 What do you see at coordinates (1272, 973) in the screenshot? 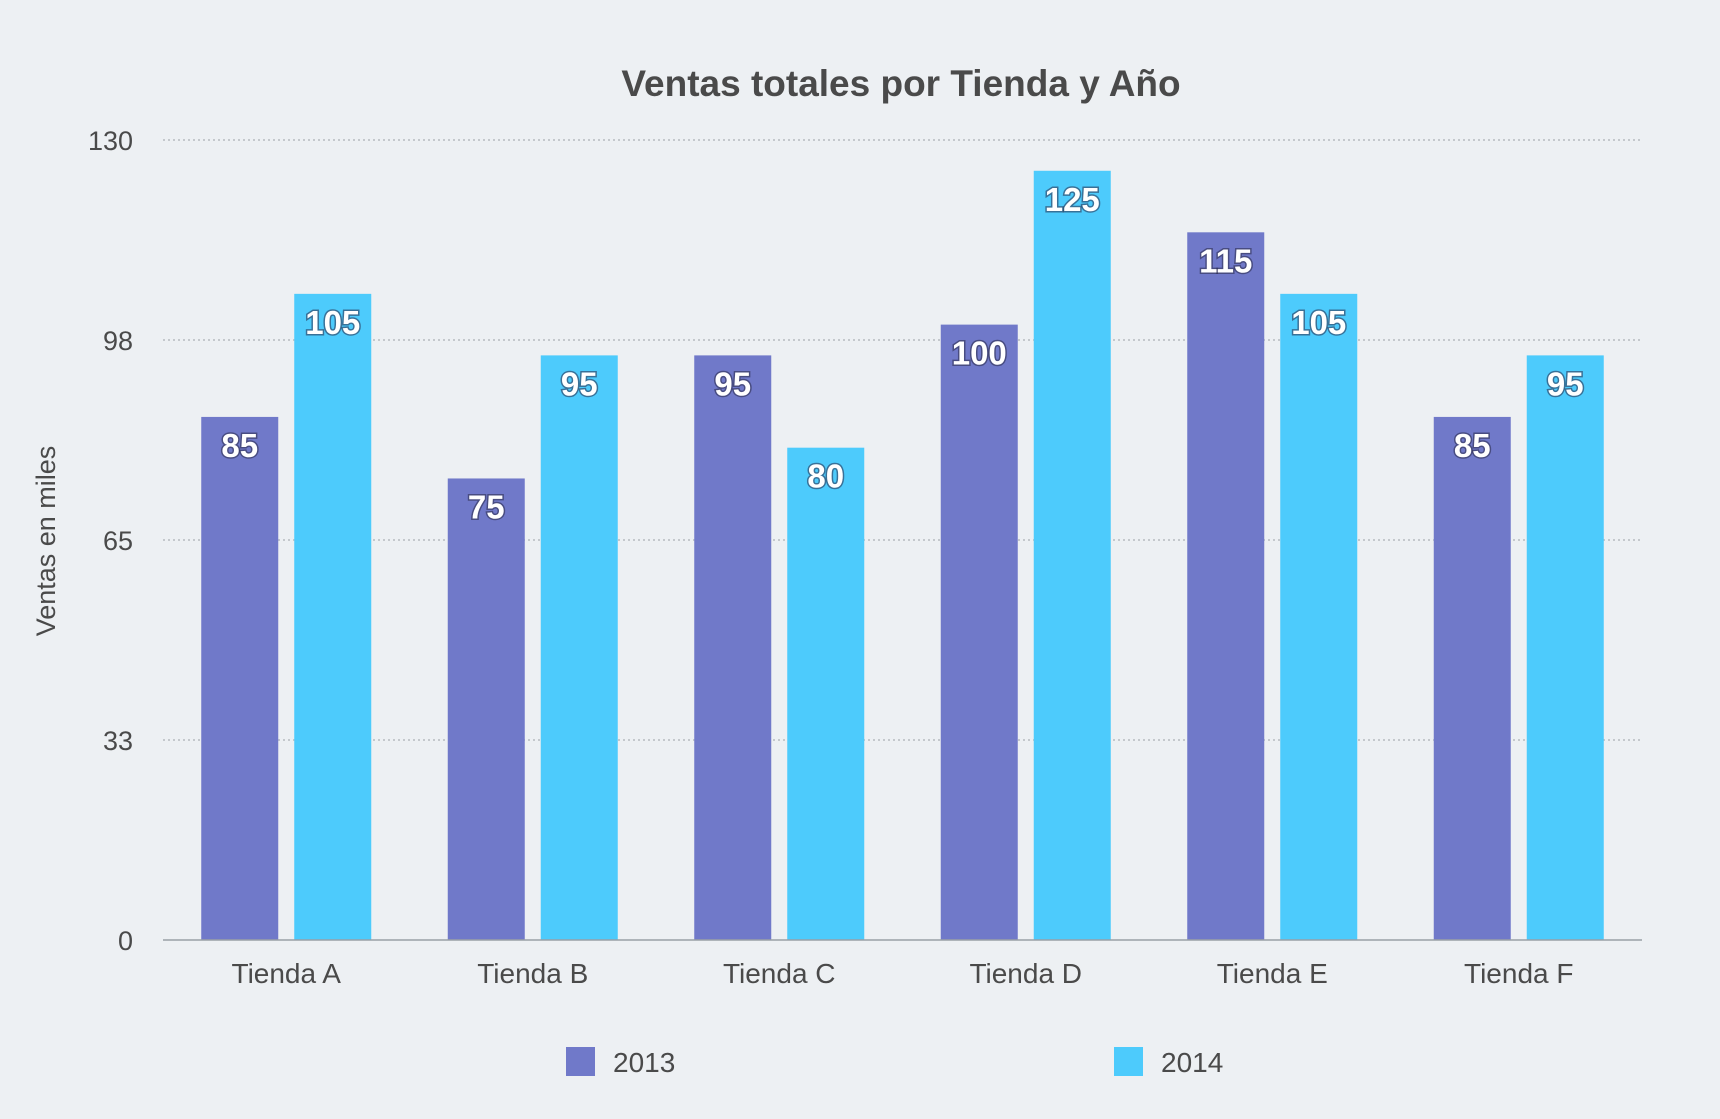
I see `x-category-label: Tienda E` at bounding box center [1272, 973].